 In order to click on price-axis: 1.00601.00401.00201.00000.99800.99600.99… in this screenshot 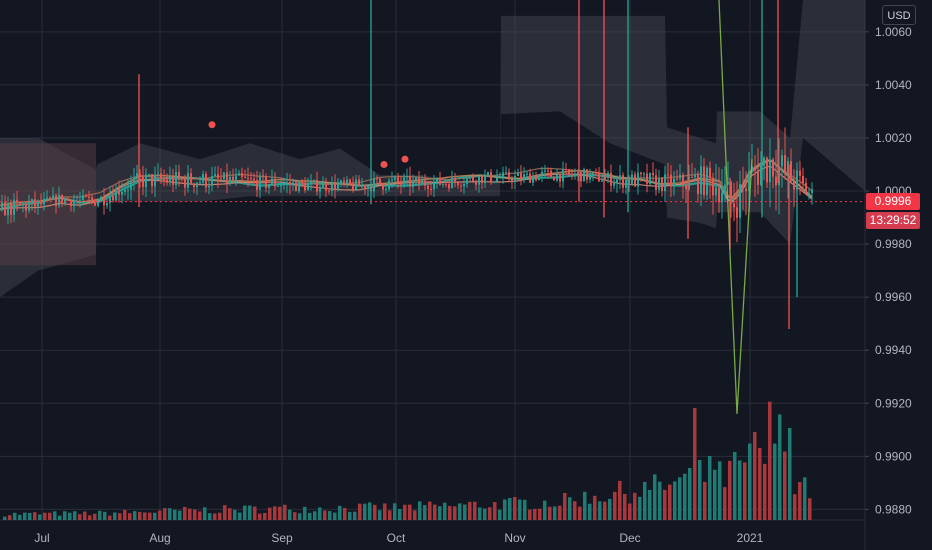, I will do `click(888, 271)`.